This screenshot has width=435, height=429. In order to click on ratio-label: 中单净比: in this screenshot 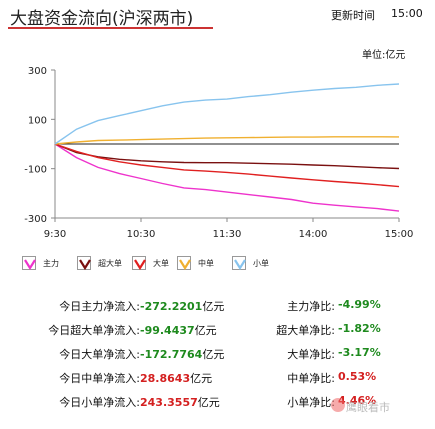, I will do `click(287, 379)`.